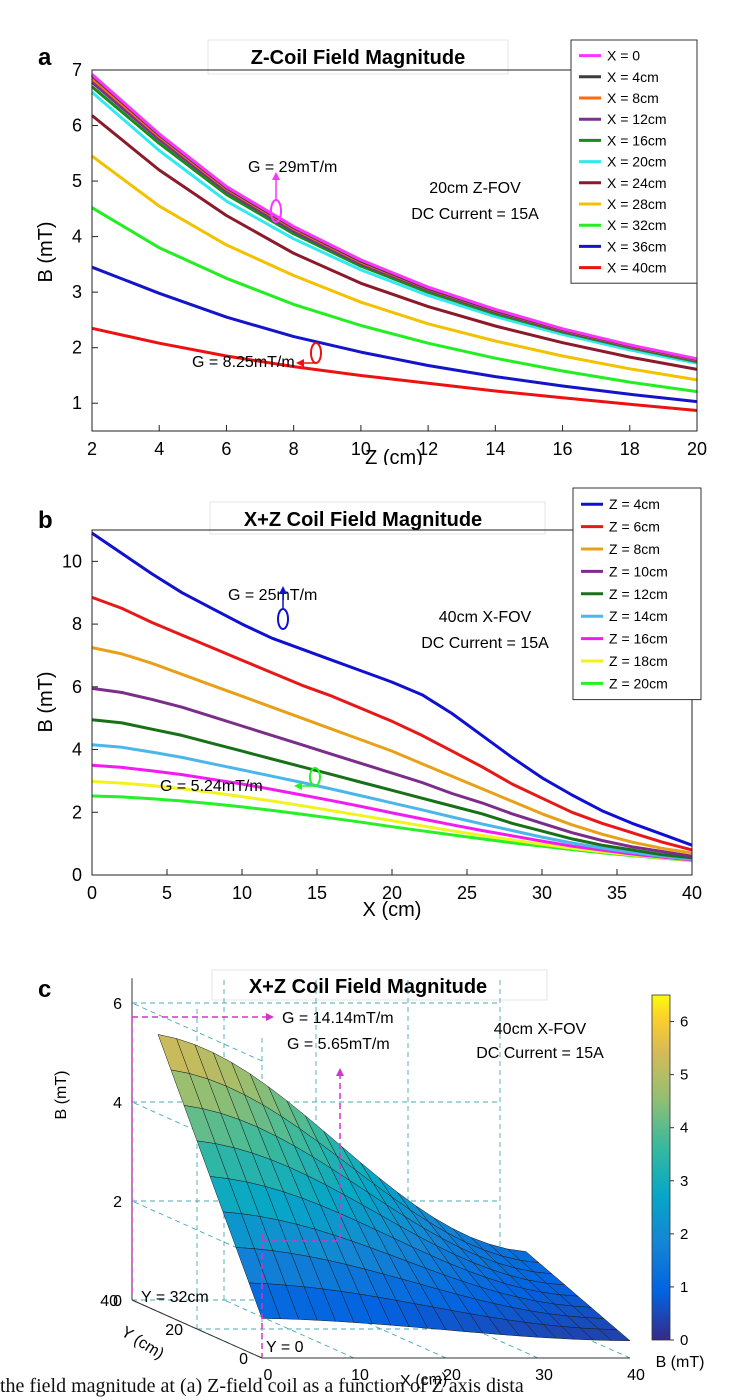  Describe the element at coordinates (92, 449) in the screenshot. I see `panel-a-xtick-label: 2` at that location.